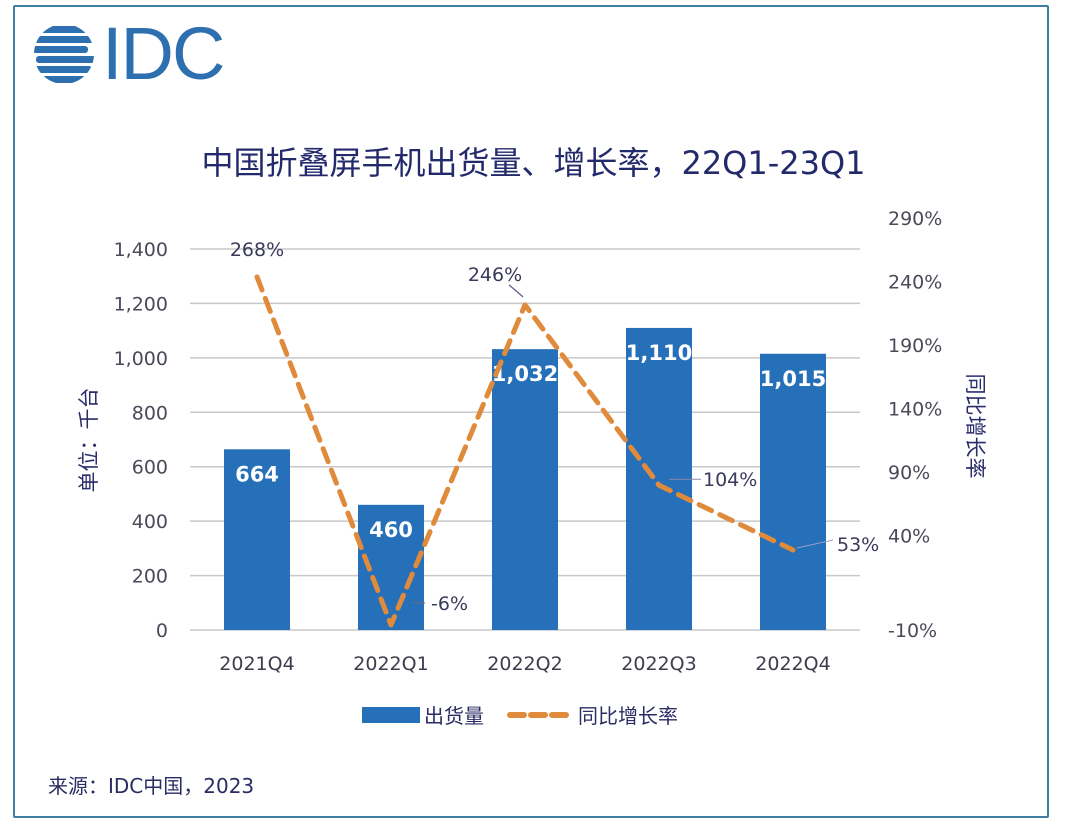 Image resolution: width=1067 pixels, height=827 pixels. Describe the element at coordinates (150, 522) in the screenshot. I see `left-tick-label: 400` at that location.